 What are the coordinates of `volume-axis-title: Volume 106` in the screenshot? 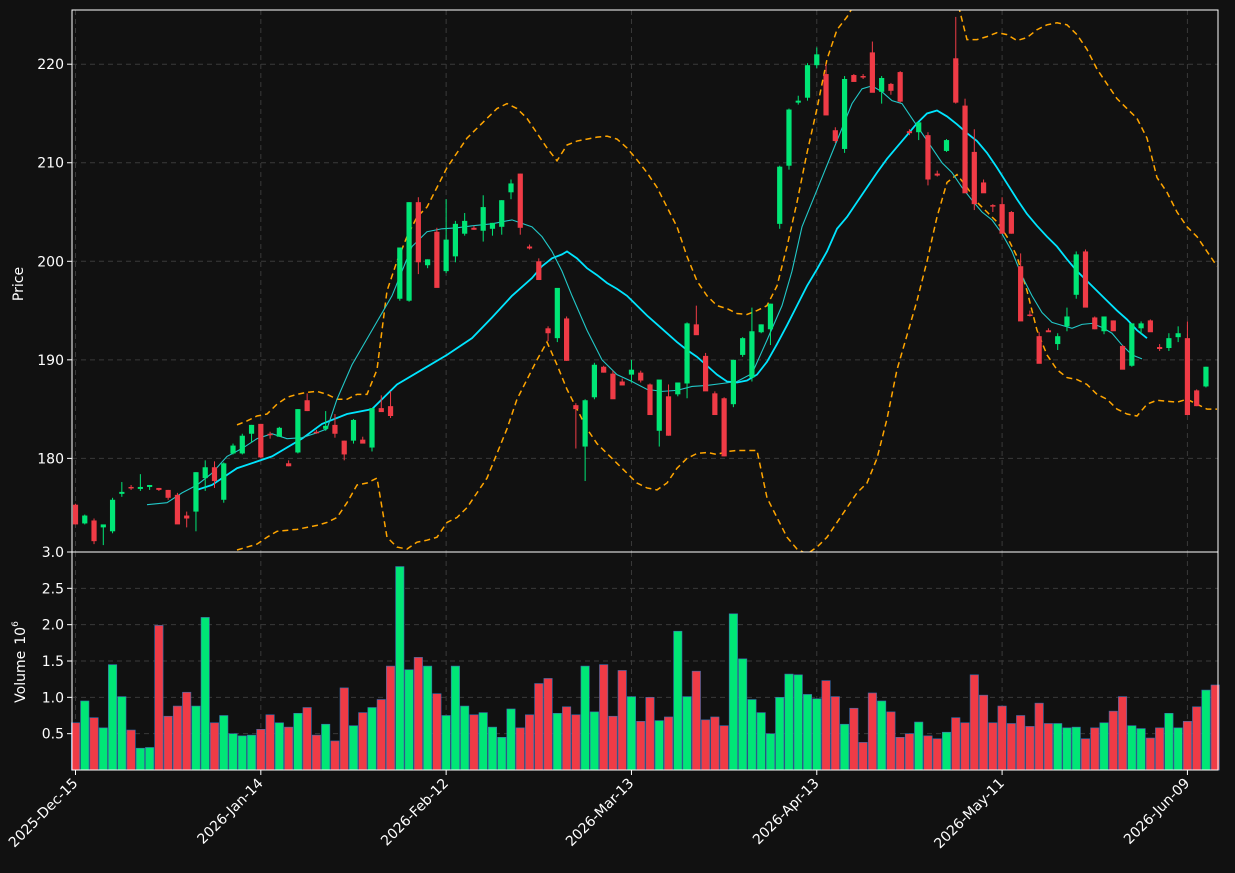 It's located at (20, 662).